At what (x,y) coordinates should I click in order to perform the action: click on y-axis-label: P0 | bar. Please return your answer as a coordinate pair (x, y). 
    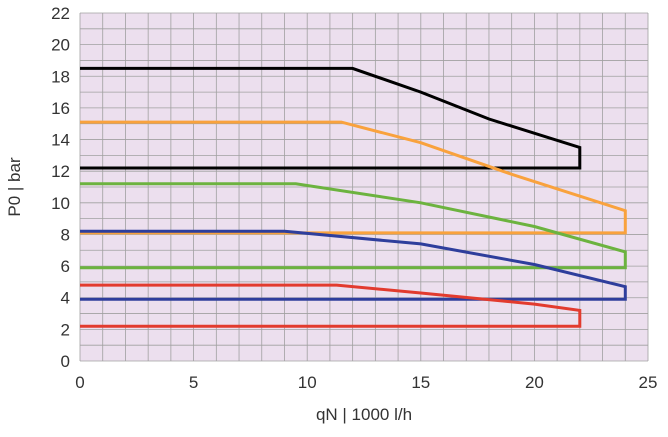
    Looking at the image, I should click on (14, 187).